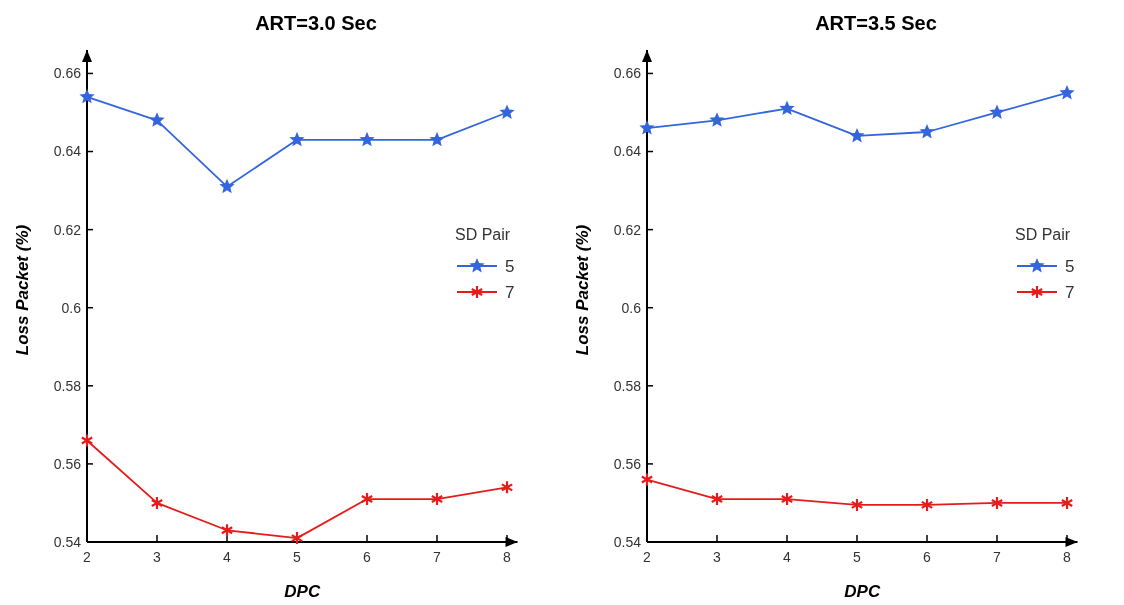 The image size is (1124, 605). What do you see at coordinates (876, 23) in the screenshot?
I see `chart-title: ART=3.5 Sec` at bounding box center [876, 23].